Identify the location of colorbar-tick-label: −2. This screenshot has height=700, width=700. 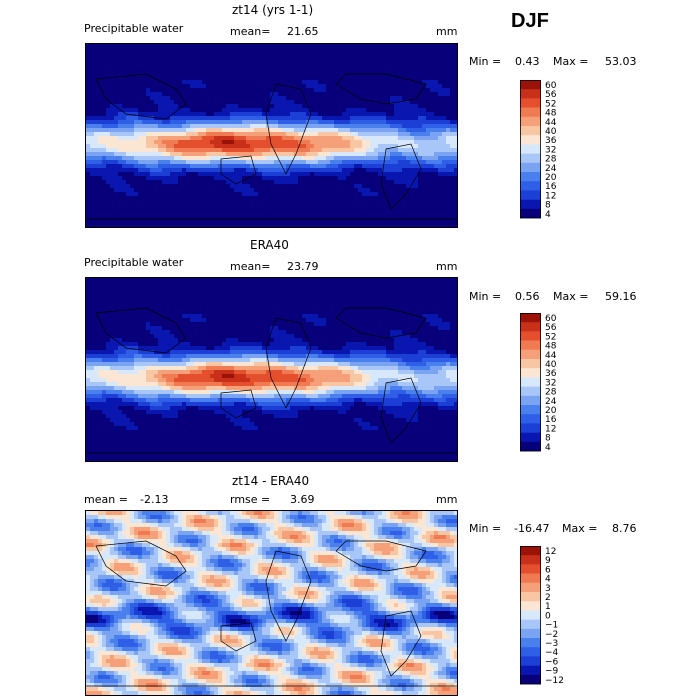
(551, 635).